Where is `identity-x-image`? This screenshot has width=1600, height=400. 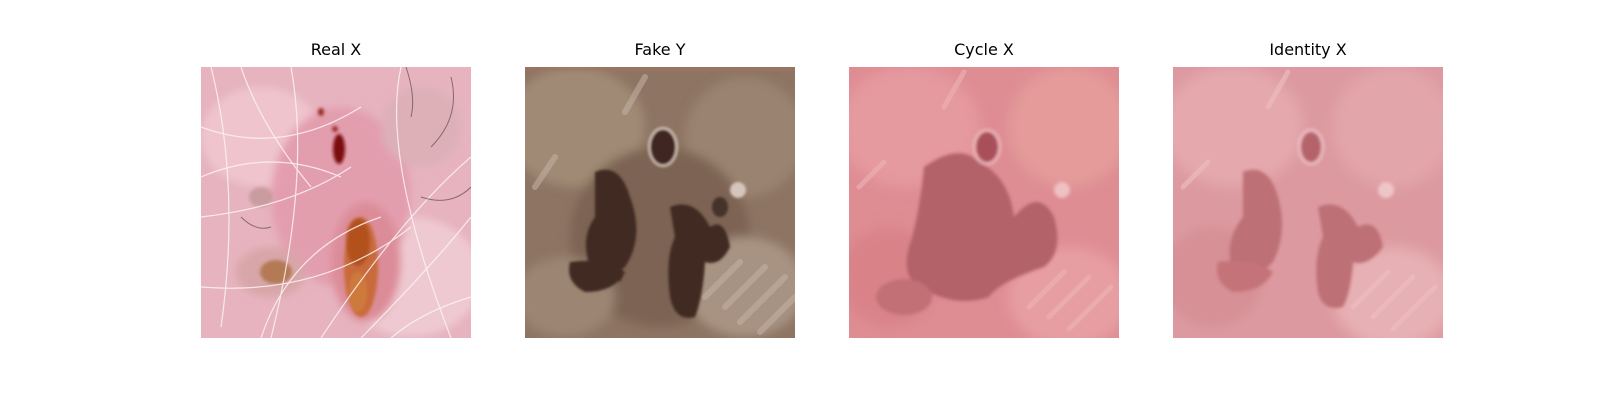 identity-x-image is located at coordinates (1308, 202).